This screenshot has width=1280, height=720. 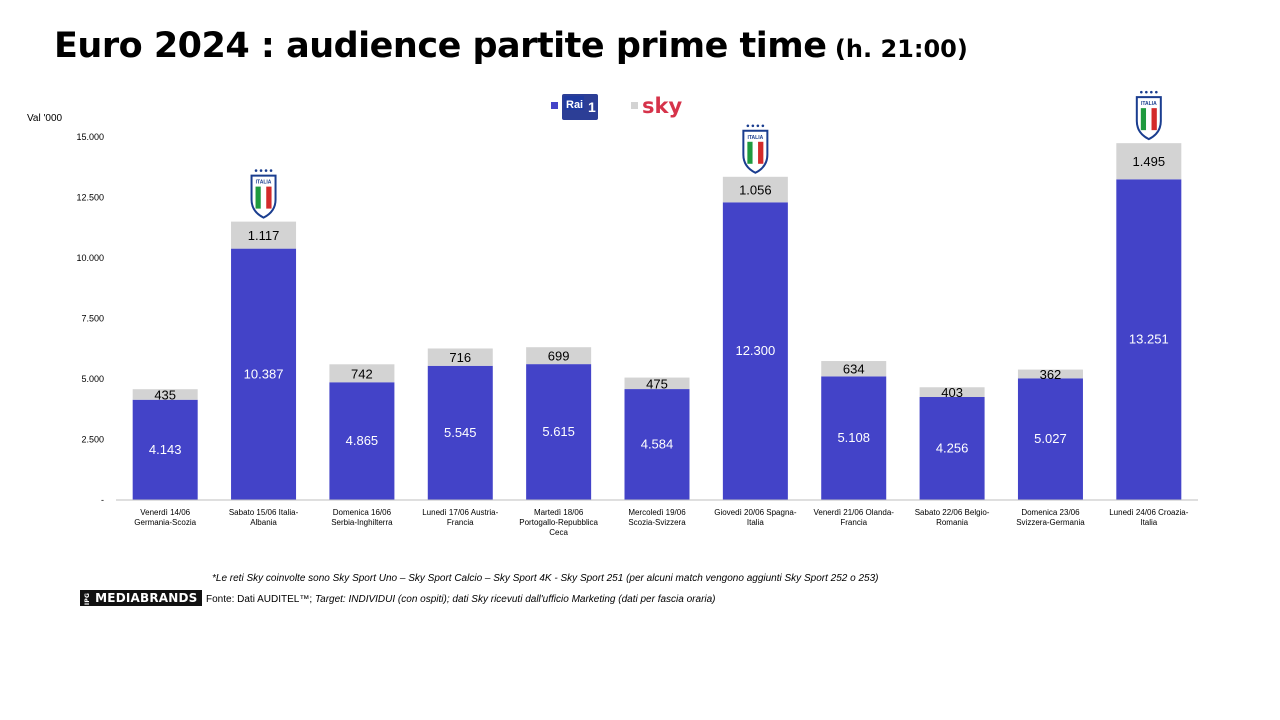 What do you see at coordinates (90, 198) in the screenshot?
I see `y-tick-label: 12.500` at bounding box center [90, 198].